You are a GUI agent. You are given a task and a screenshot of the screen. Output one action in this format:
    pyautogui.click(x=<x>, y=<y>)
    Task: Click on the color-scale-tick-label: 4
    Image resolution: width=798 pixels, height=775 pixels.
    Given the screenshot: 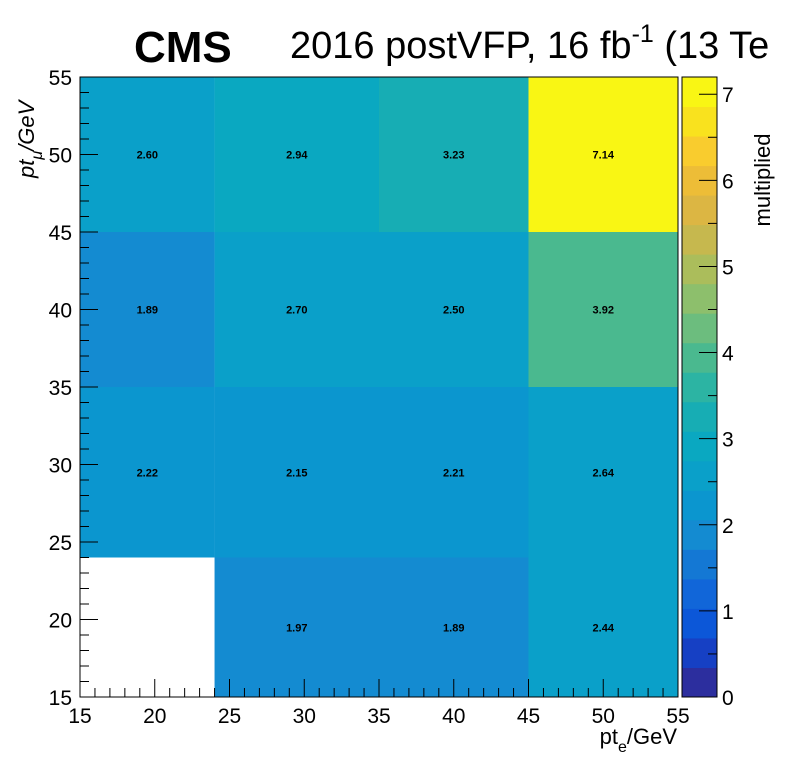 What is the action you would take?
    pyautogui.click(x=728, y=354)
    